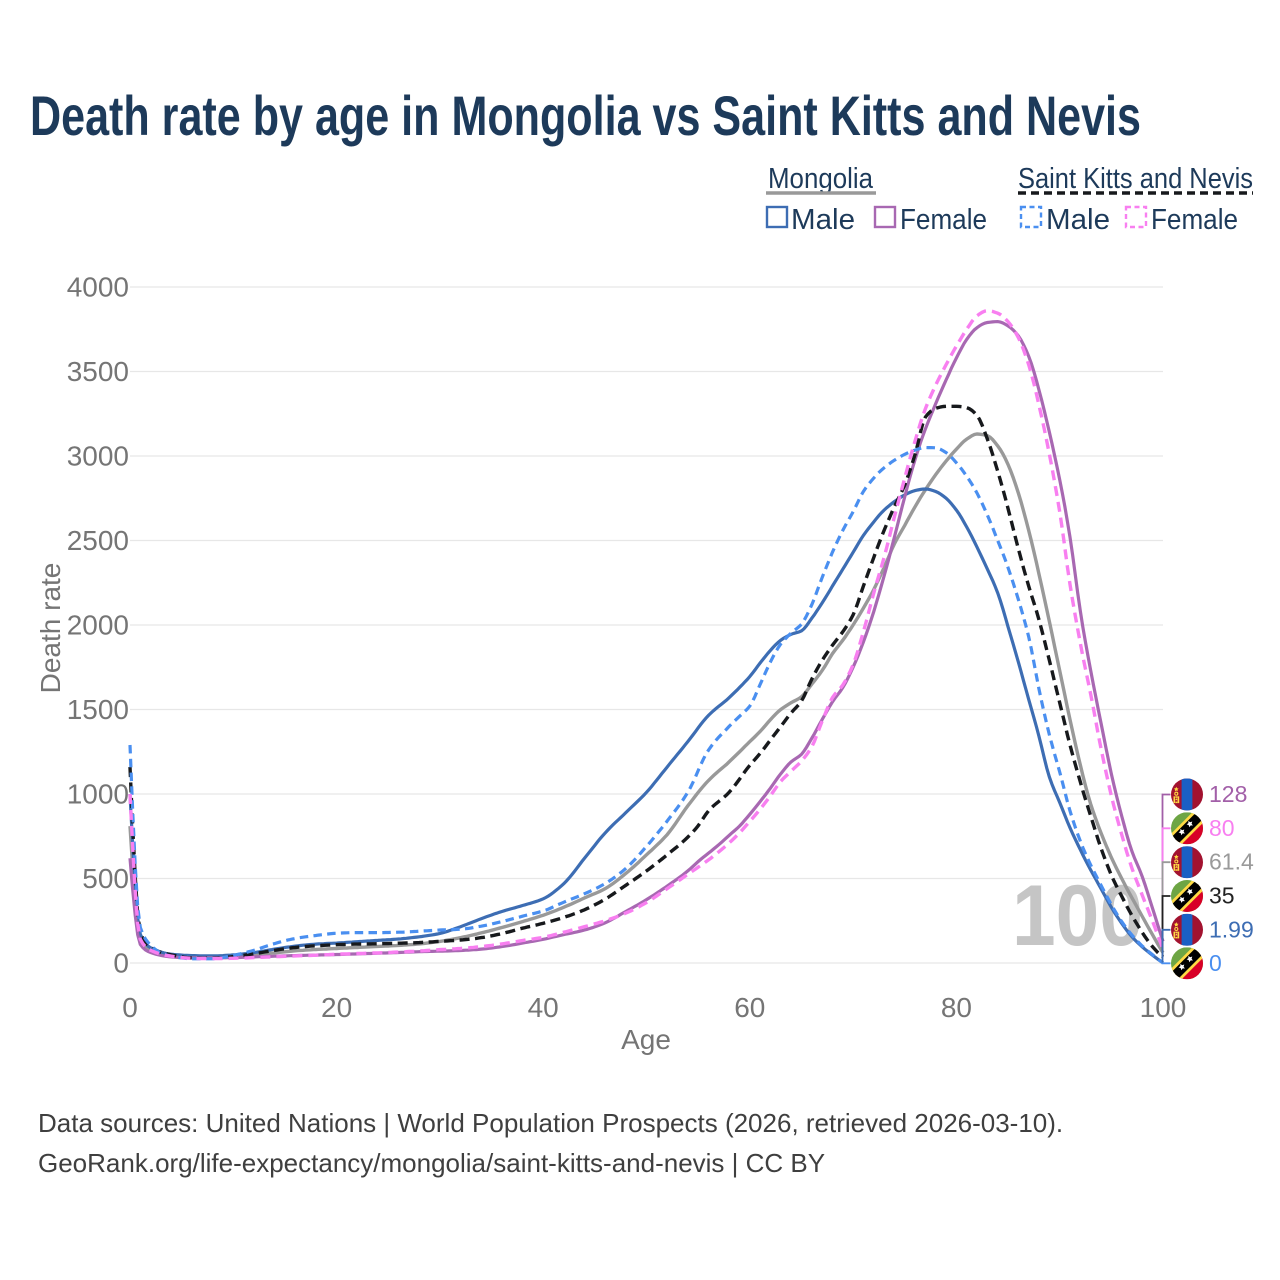 Image resolution: width=1280 pixels, height=1280 pixels. What do you see at coordinates (98, 709) in the screenshot?
I see `svg-text: 1500` at bounding box center [98, 709].